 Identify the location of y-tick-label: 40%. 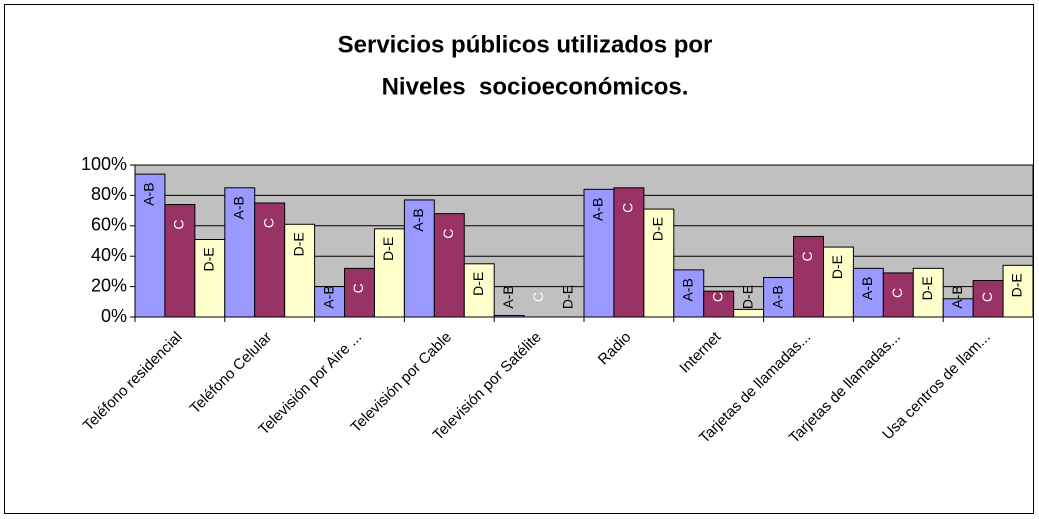
(109, 255).